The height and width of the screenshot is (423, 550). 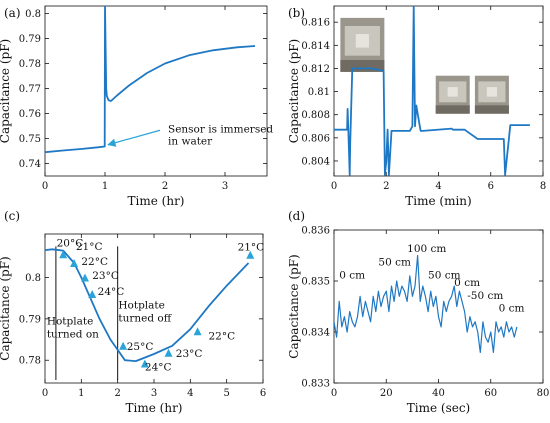 What do you see at coordinates (438, 408) in the screenshot?
I see `x-axis-label: Time (sec)` at bounding box center [438, 408].